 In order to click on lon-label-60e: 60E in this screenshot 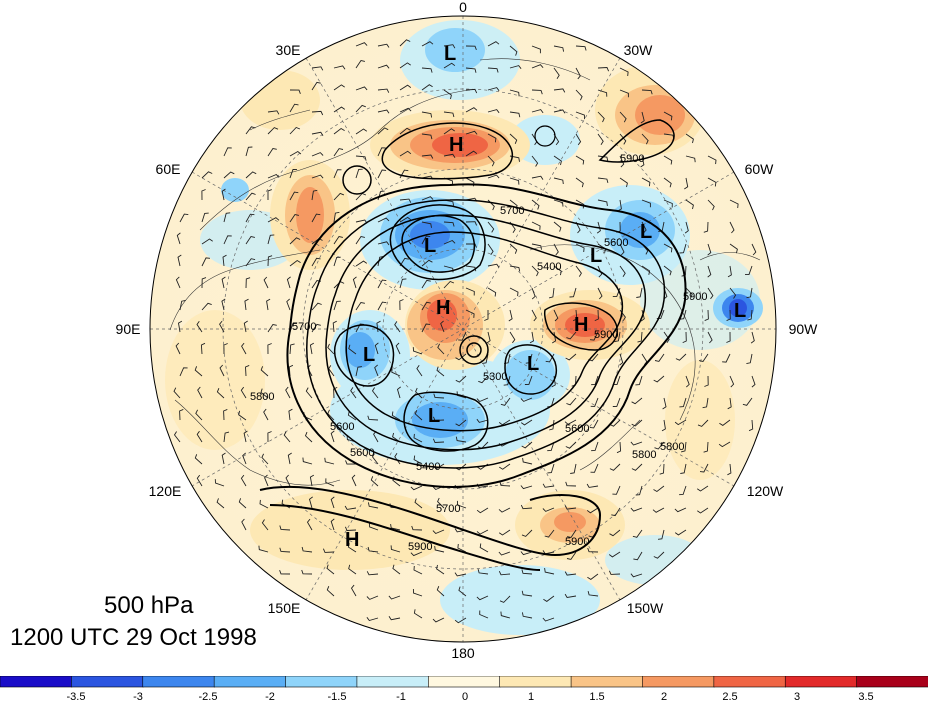, I will do `click(168, 169)`.